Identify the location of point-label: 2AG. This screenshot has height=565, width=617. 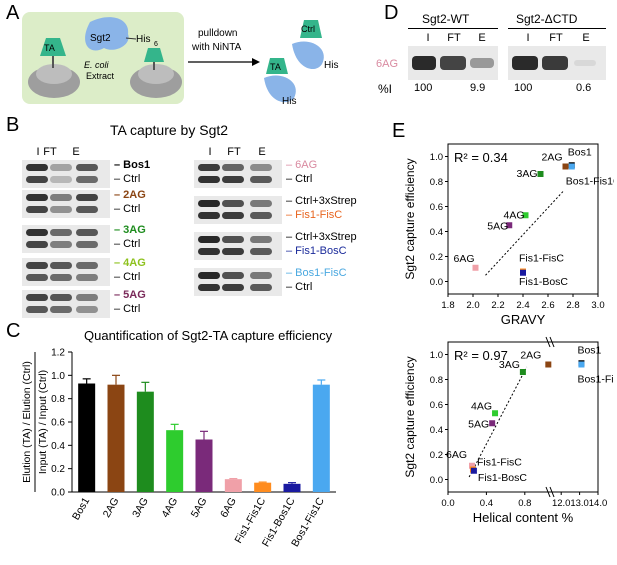
(552, 158).